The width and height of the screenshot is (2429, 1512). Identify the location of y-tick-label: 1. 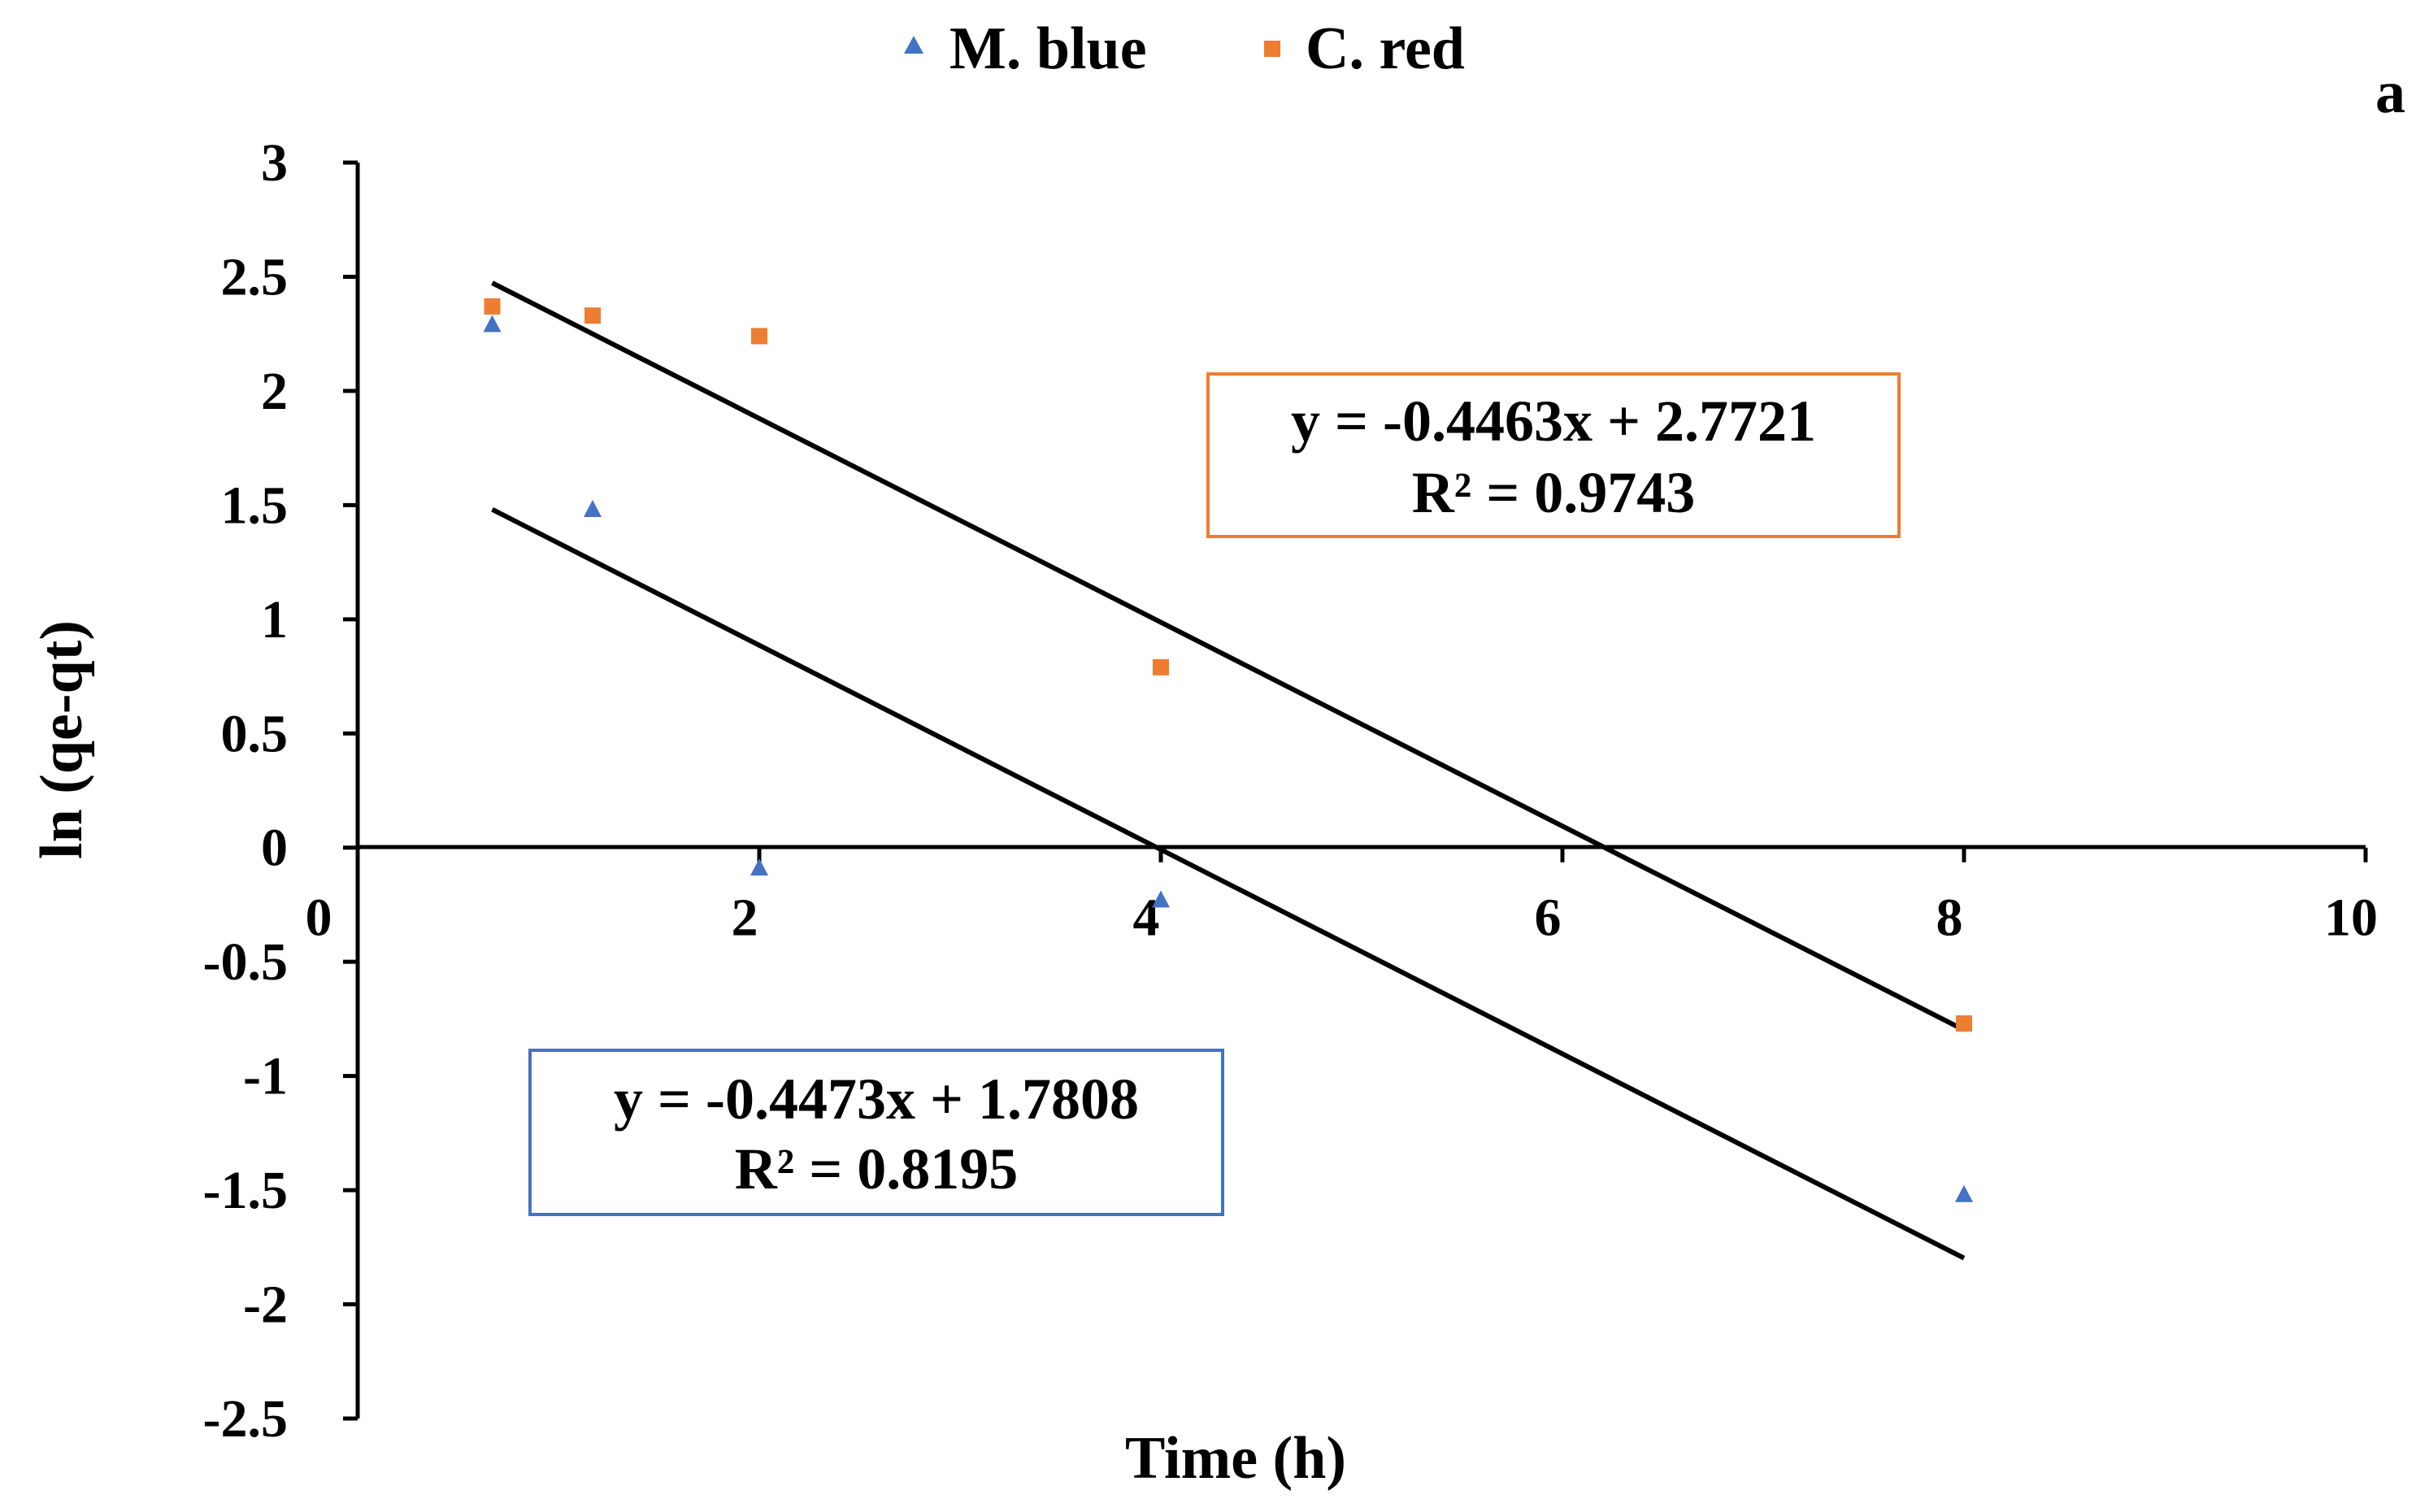
(275, 620).